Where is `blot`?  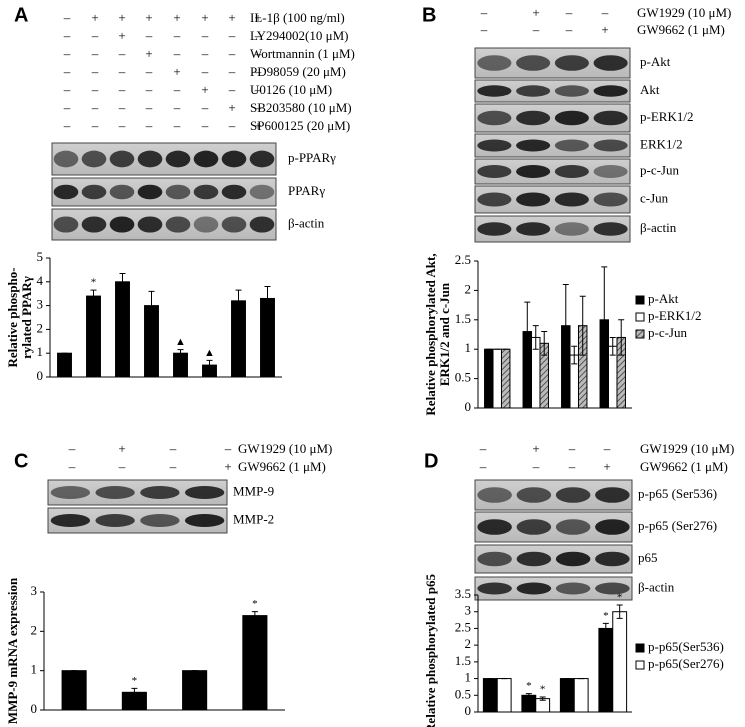 blot is located at coordinates (553, 588).